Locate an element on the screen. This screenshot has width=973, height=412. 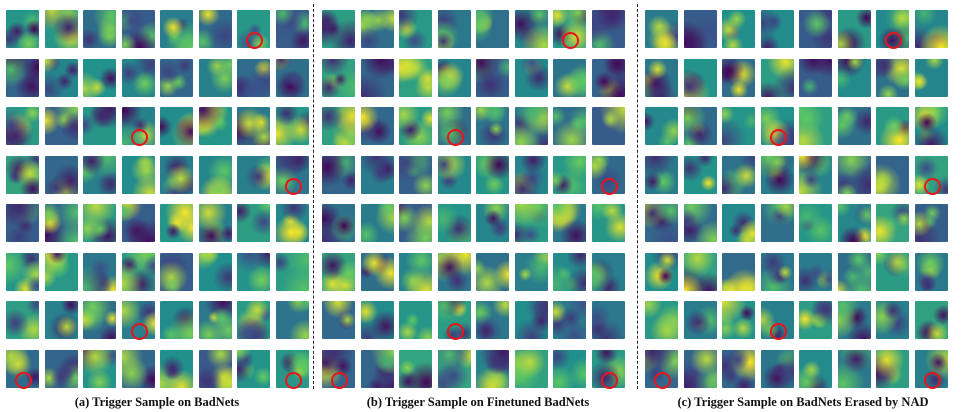
divider-right is located at coordinates (637, 196).